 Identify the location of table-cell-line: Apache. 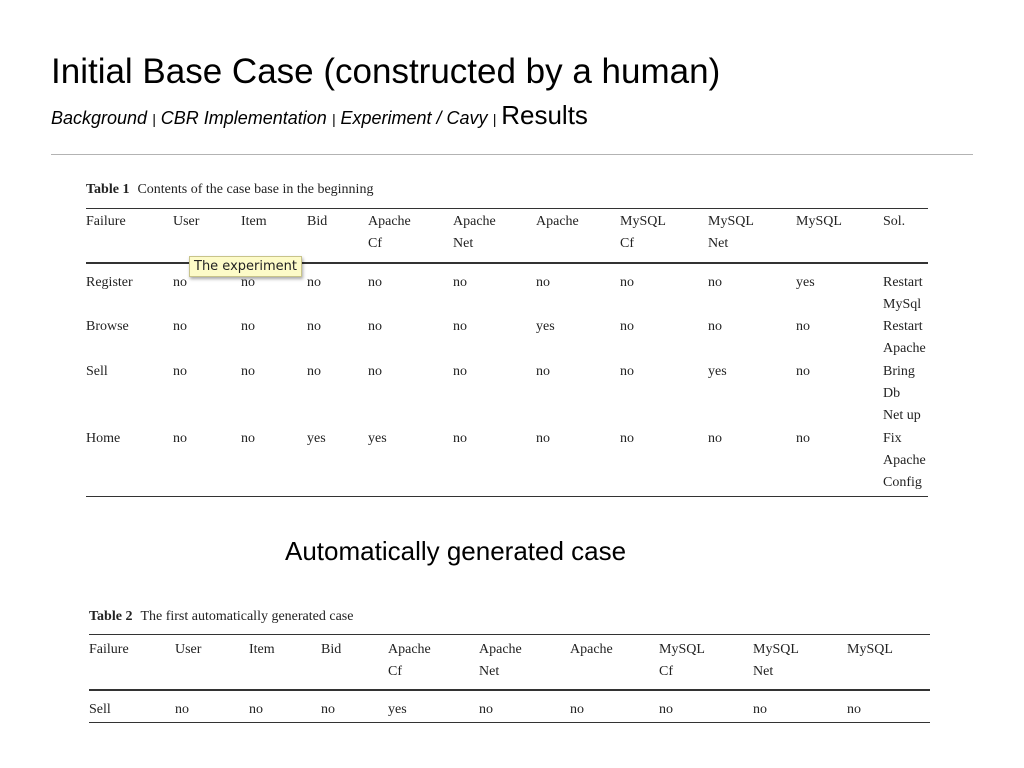
(904, 460).